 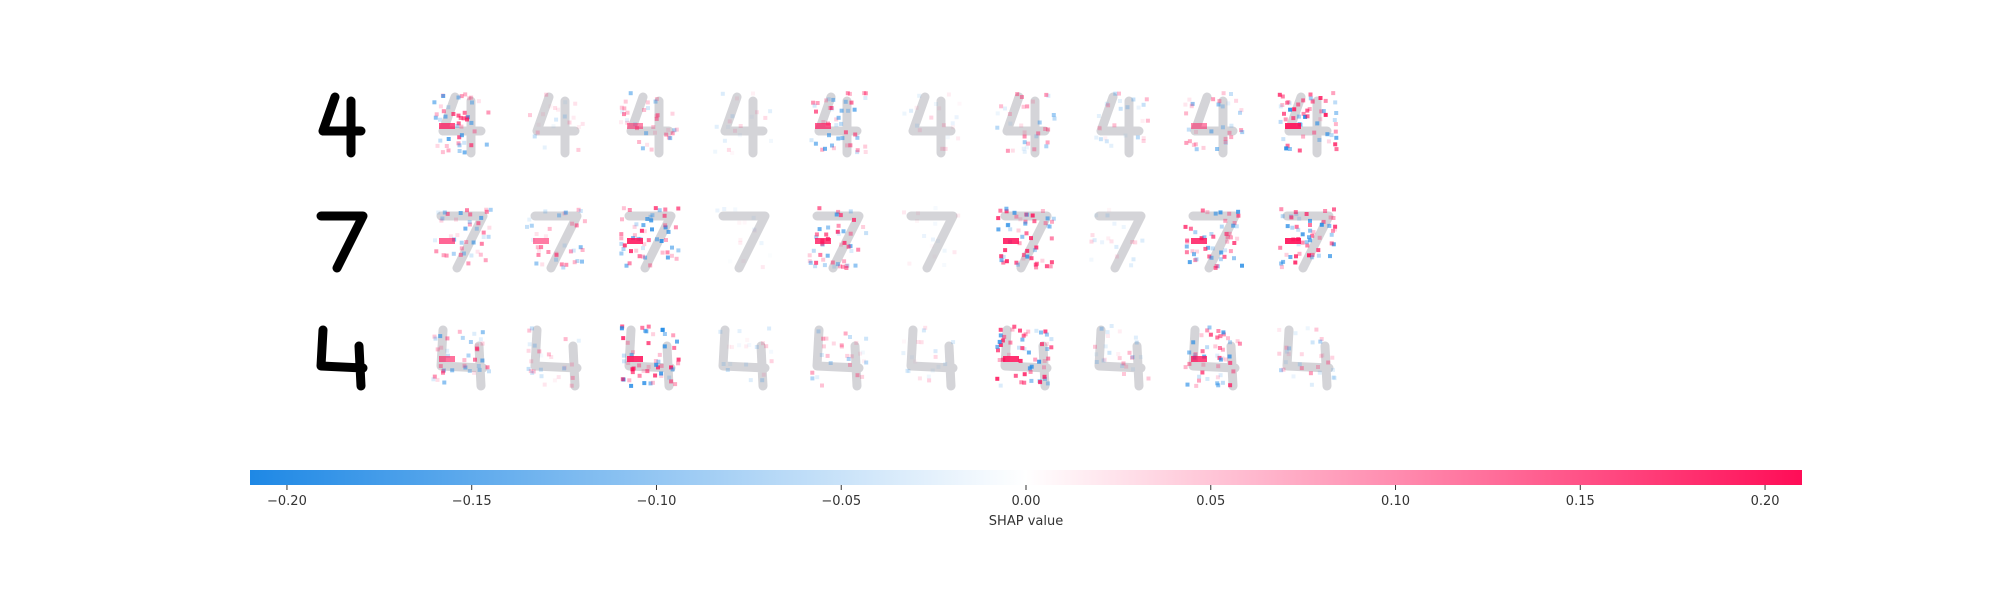 I want to click on colorbar-tick-label: −0.10, so click(x=657, y=501).